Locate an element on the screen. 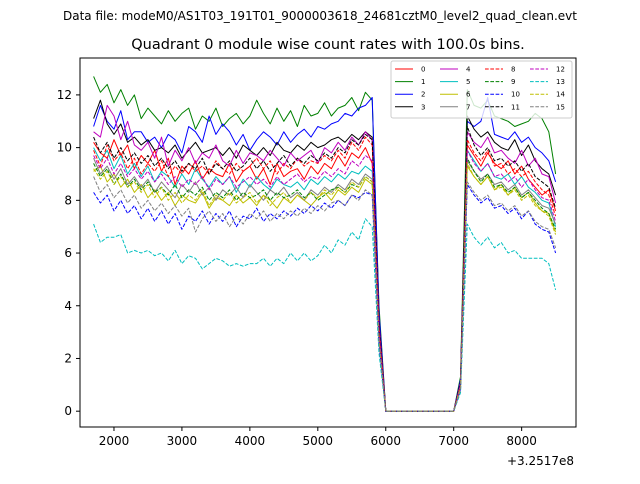 The width and height of the screenshot is (640, 484). legend-label-12: 12 is located at coordinates (560, 70).